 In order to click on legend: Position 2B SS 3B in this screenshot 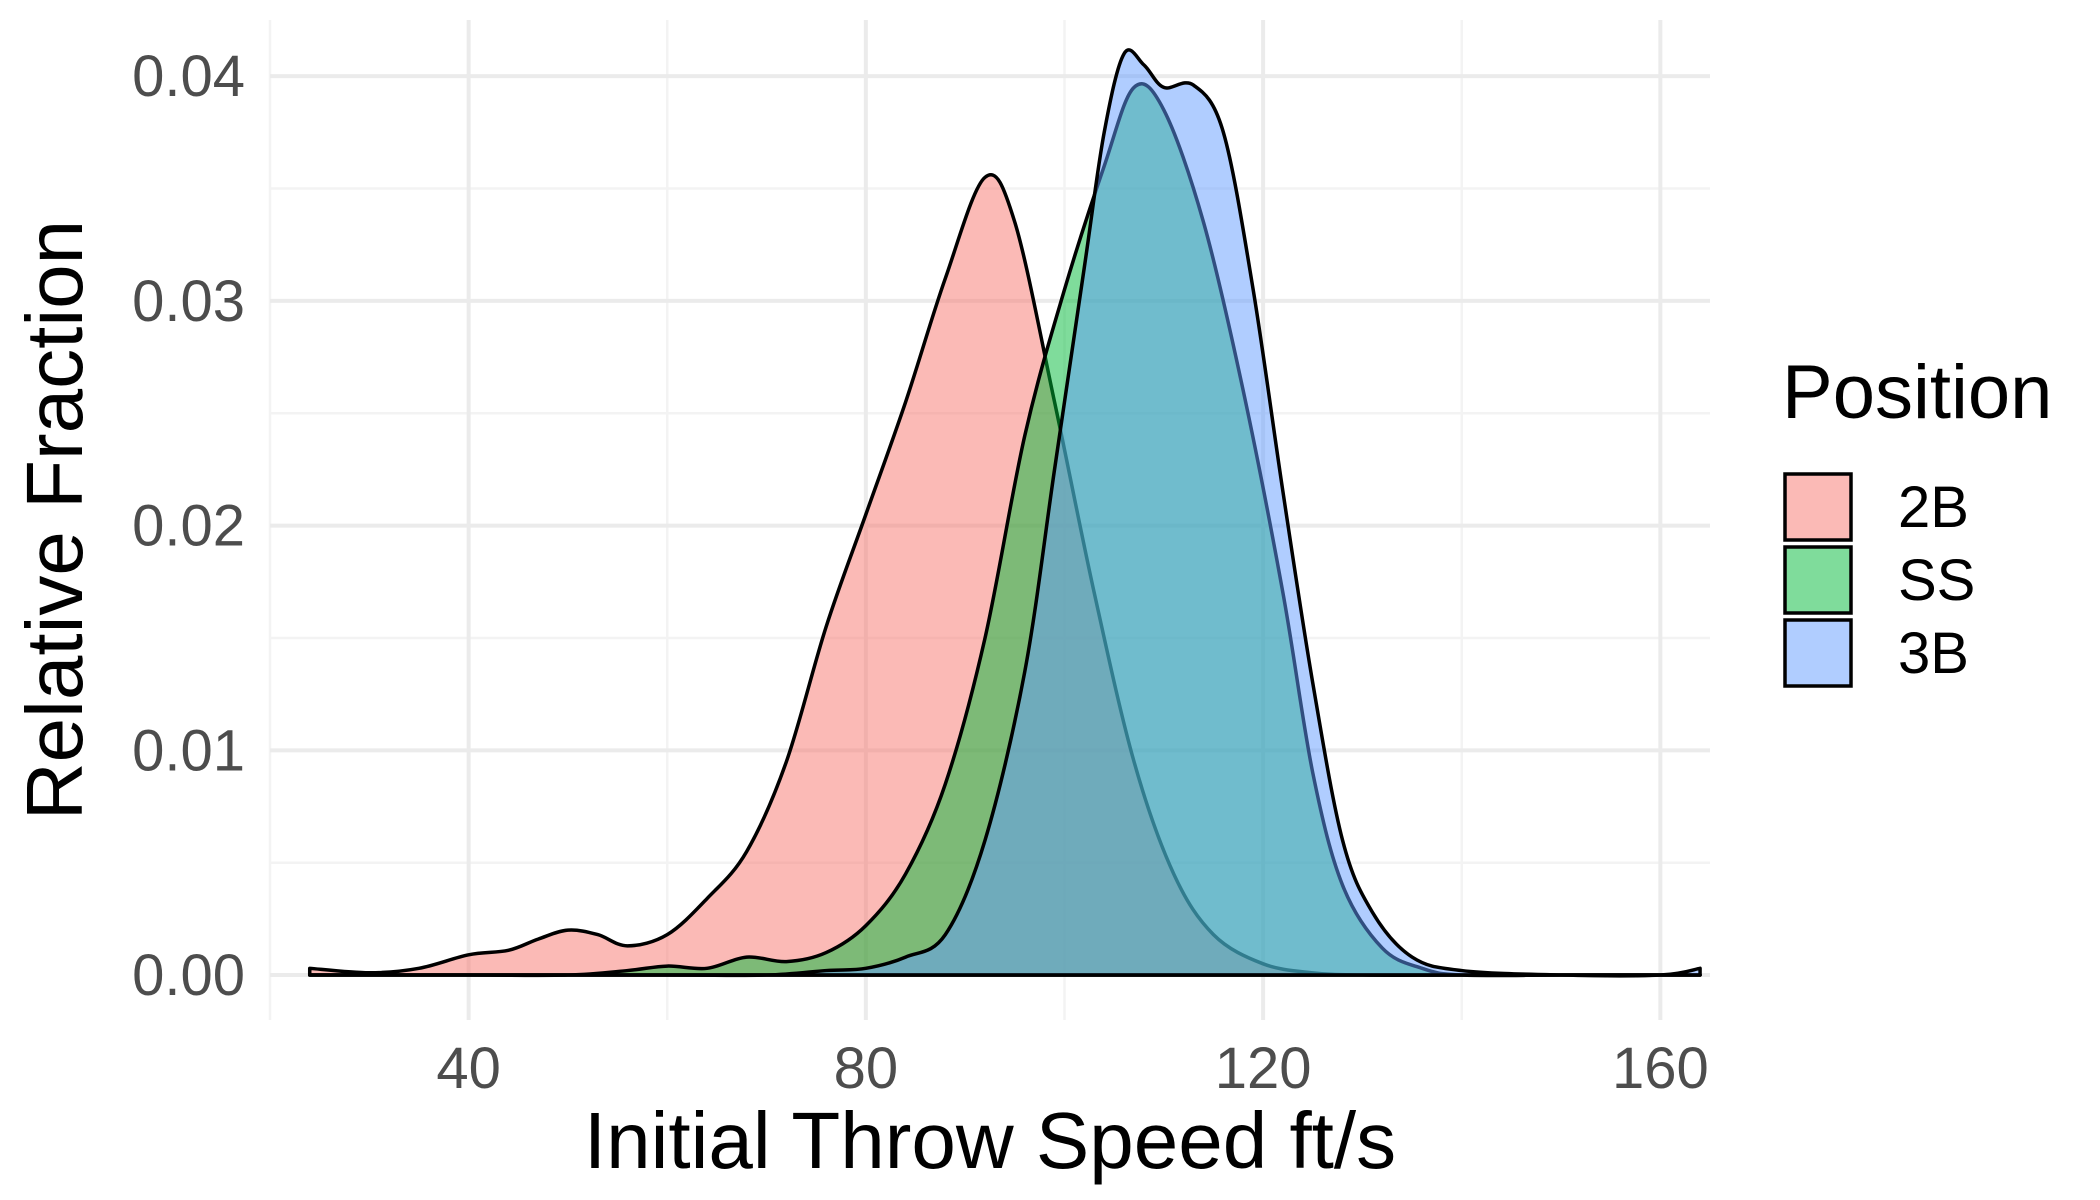, I will do `click(1917, 519)`.